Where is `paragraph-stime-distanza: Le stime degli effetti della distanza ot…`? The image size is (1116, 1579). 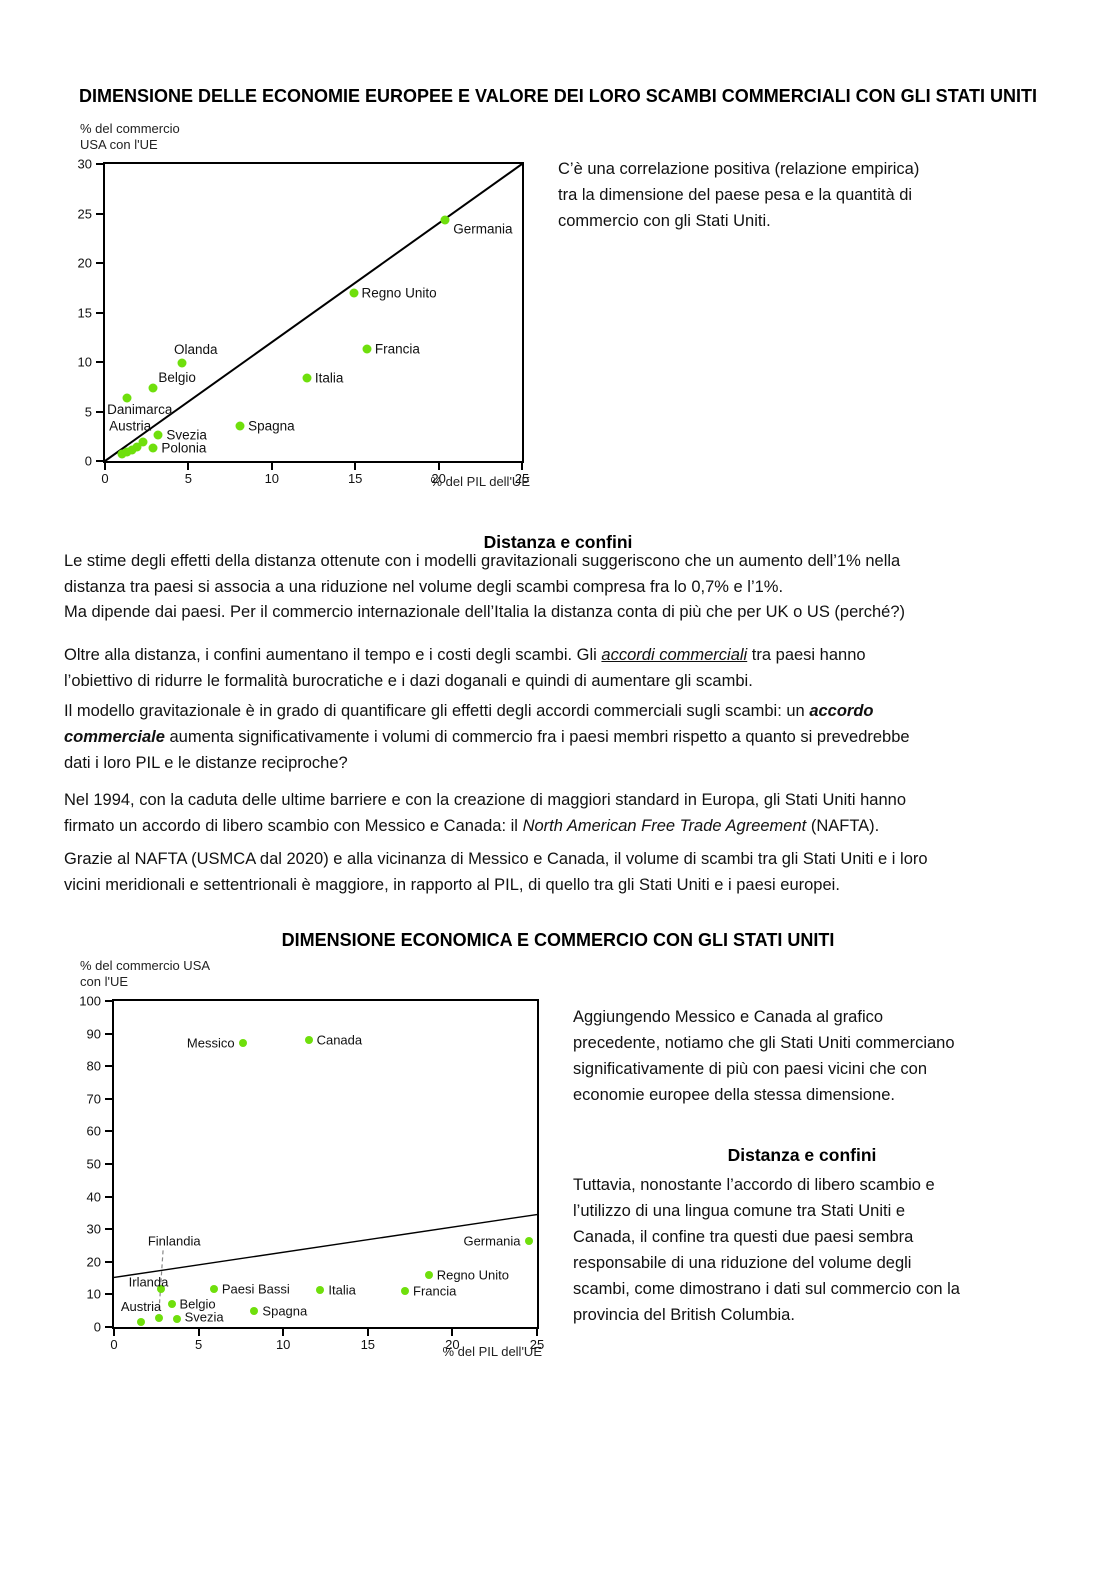 paragraph-stime-distanza: Le stime degli effetti della distanza ot… is located at coordinates (564, 574).